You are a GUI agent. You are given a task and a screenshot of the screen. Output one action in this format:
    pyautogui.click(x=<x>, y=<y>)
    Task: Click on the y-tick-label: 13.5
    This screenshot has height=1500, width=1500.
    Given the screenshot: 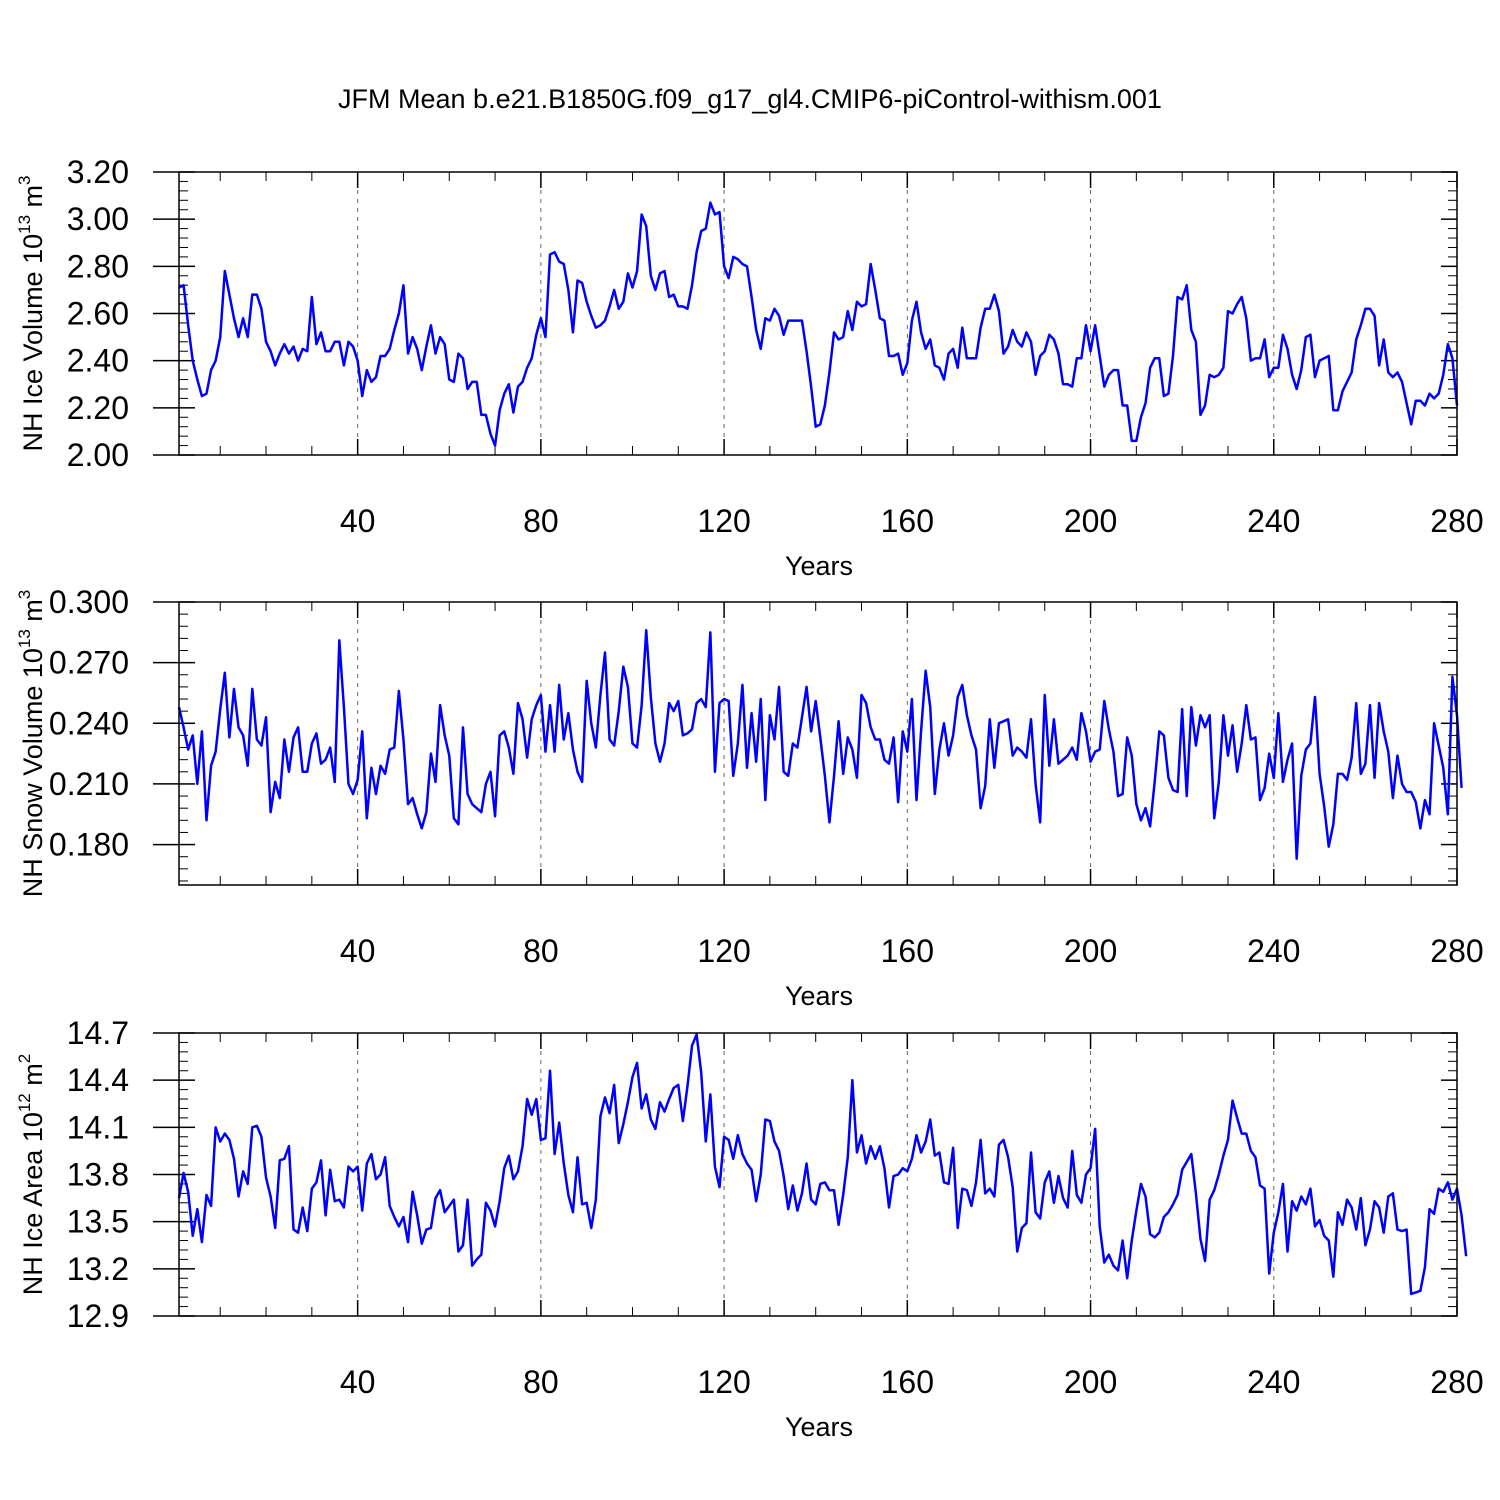 What is the action you would take?
    pyautogui.click(x=98, y=1222)
    